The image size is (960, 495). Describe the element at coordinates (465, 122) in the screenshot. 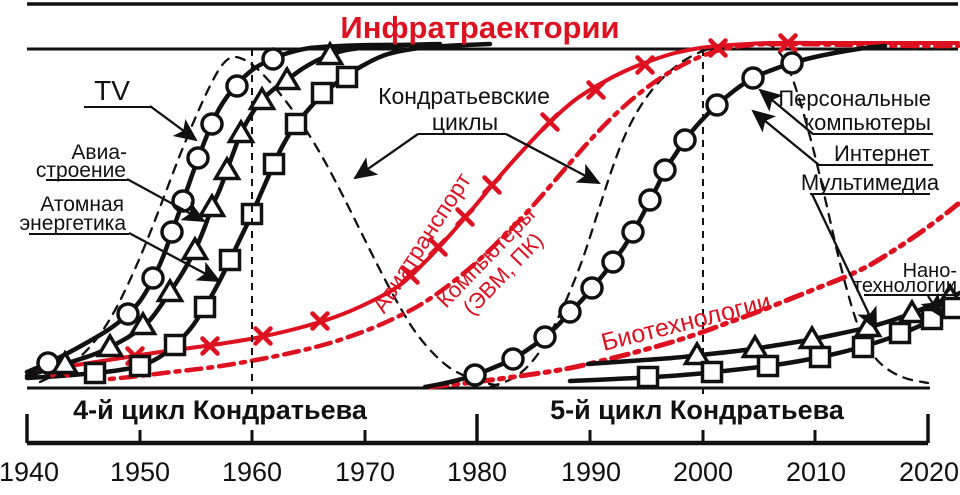

I see `kondratiev-label-line2: циклы` at that location.